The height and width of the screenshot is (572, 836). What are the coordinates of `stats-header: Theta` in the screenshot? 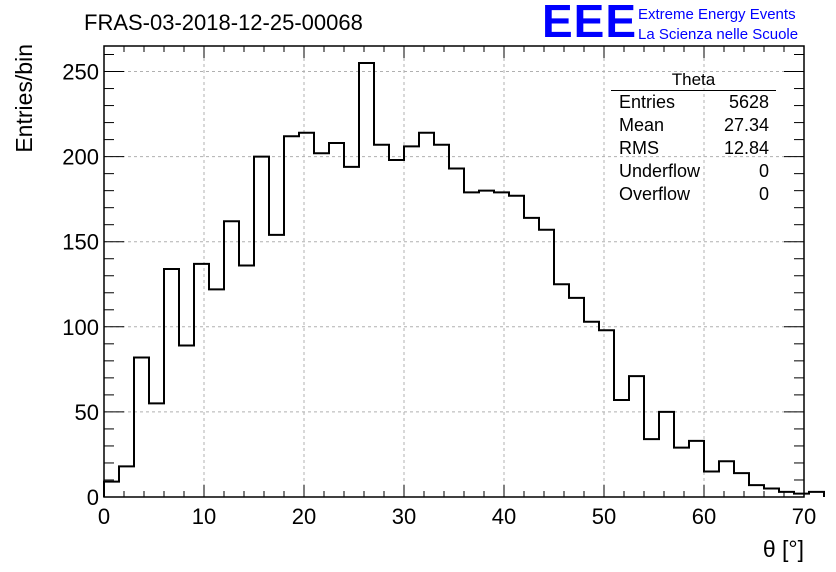 It's located at (693, 79).